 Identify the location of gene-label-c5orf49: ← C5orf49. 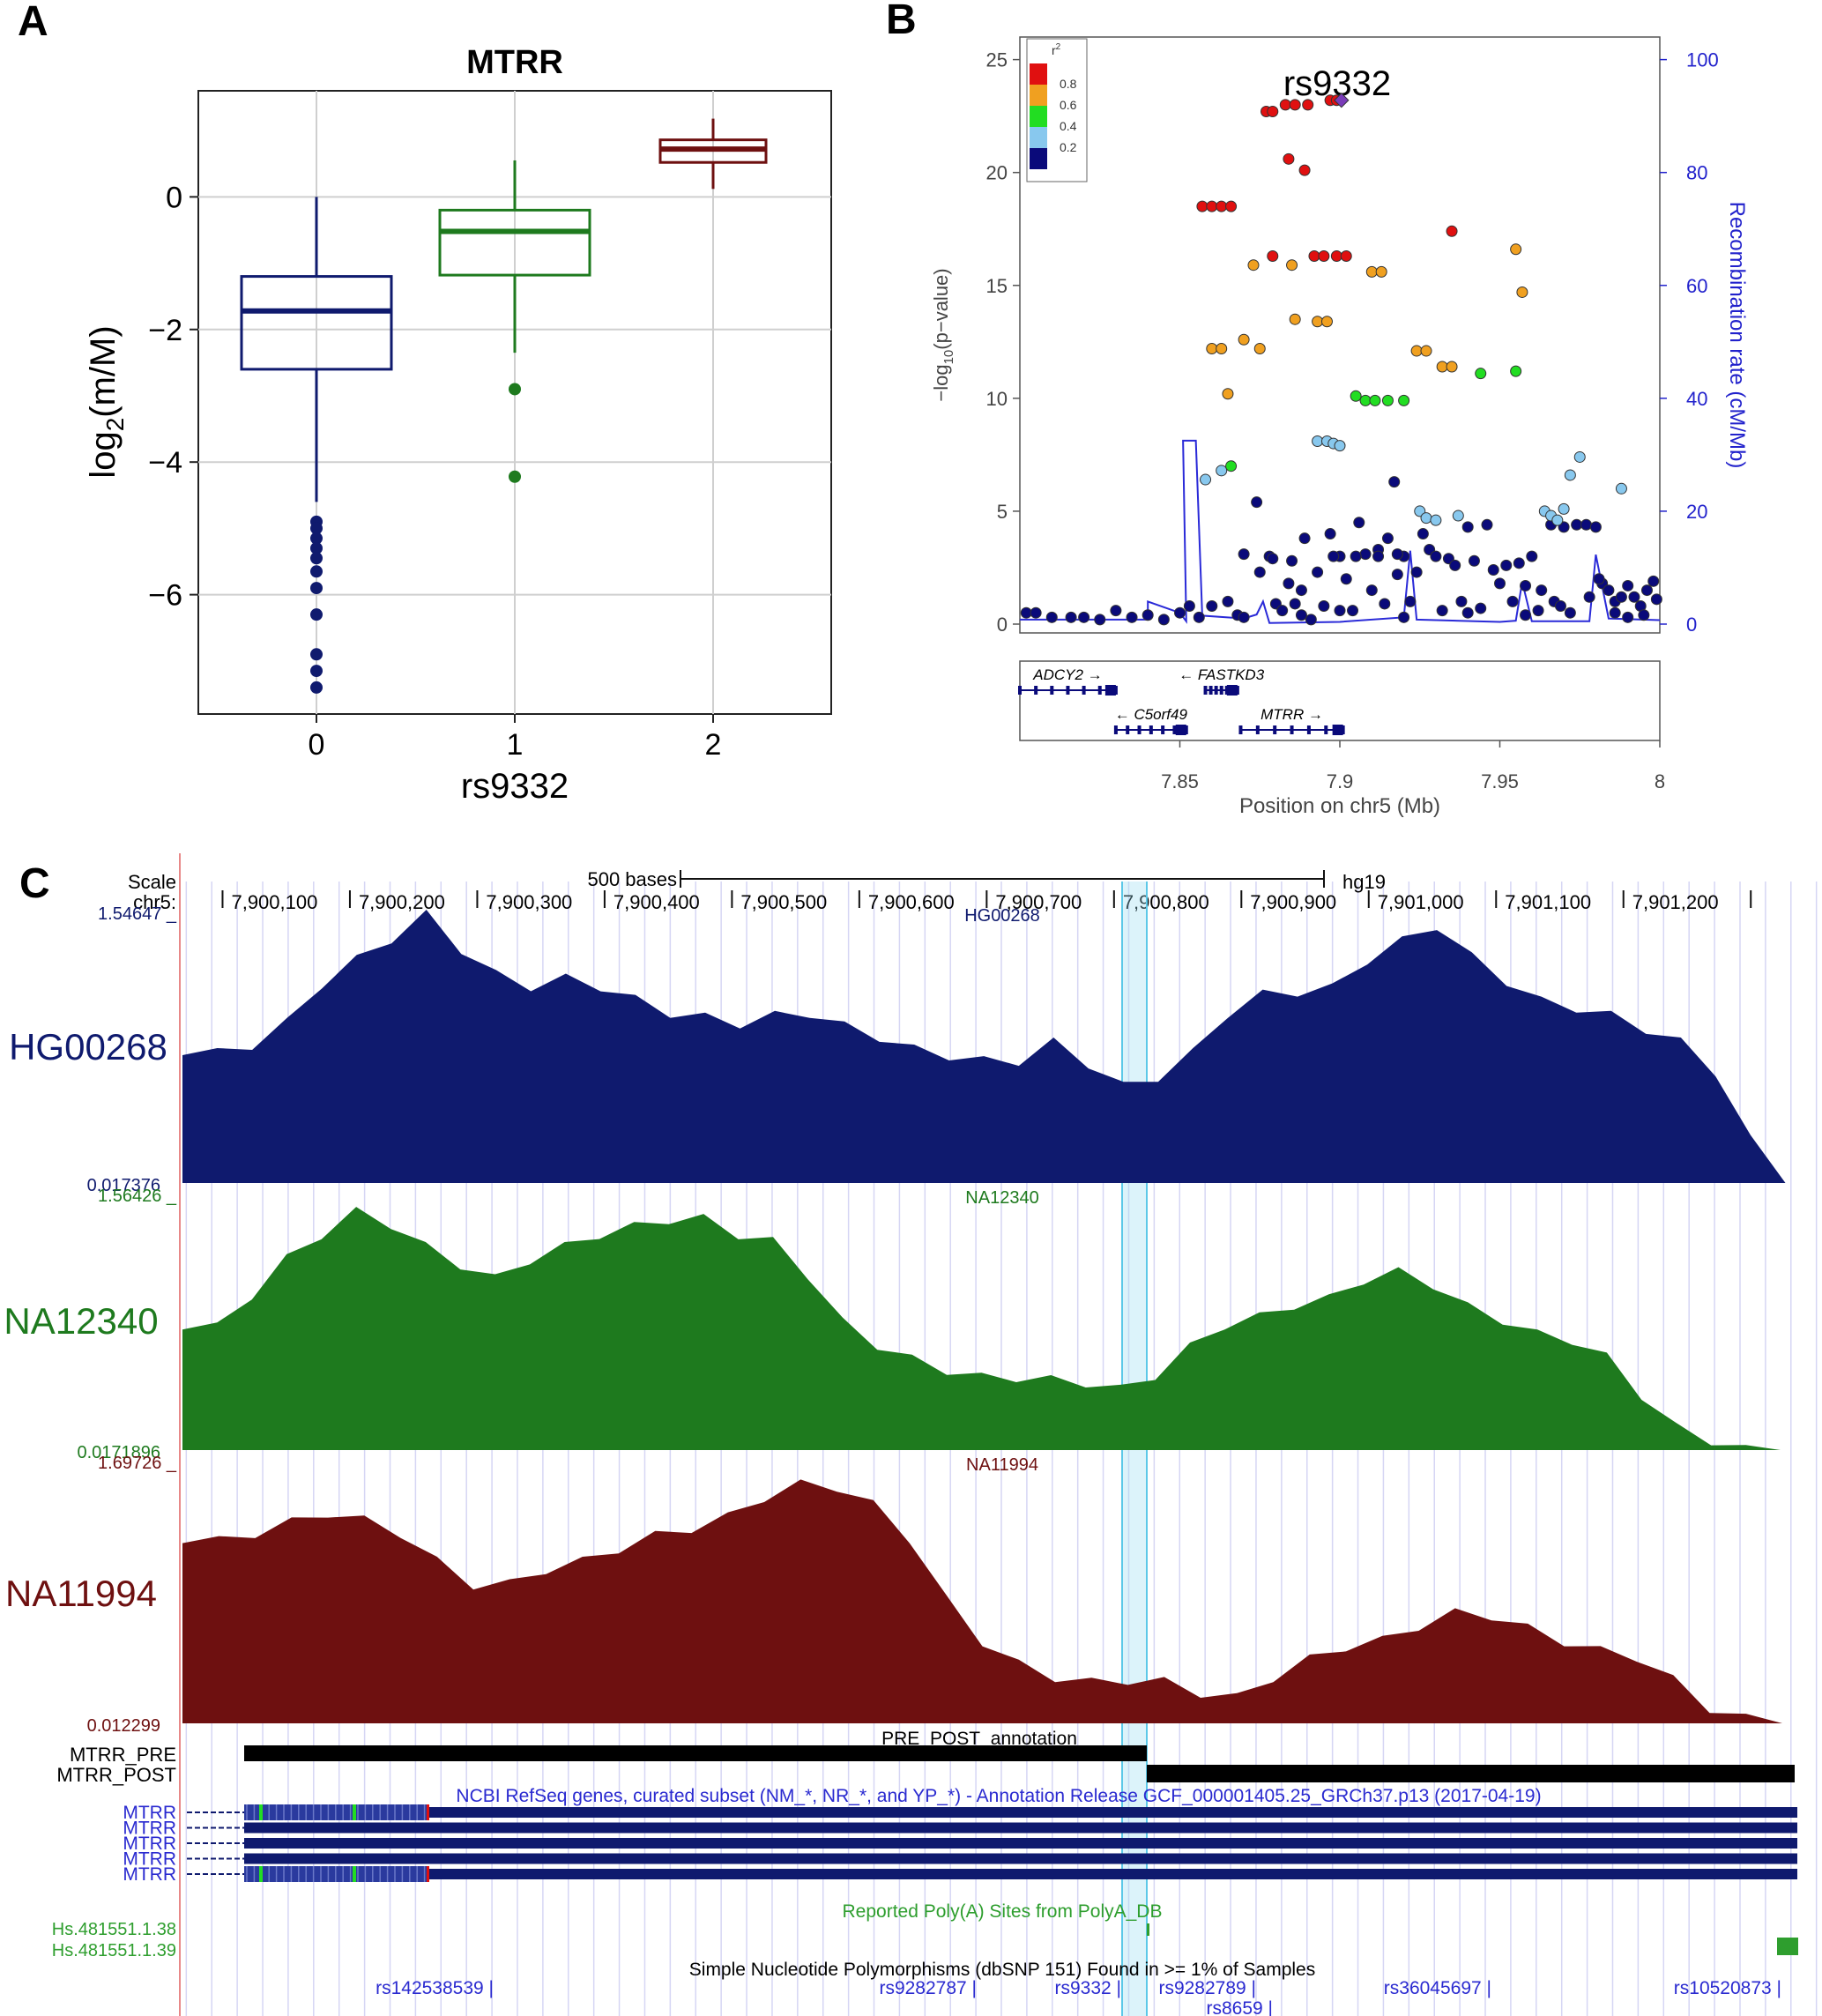
(1151, 714).